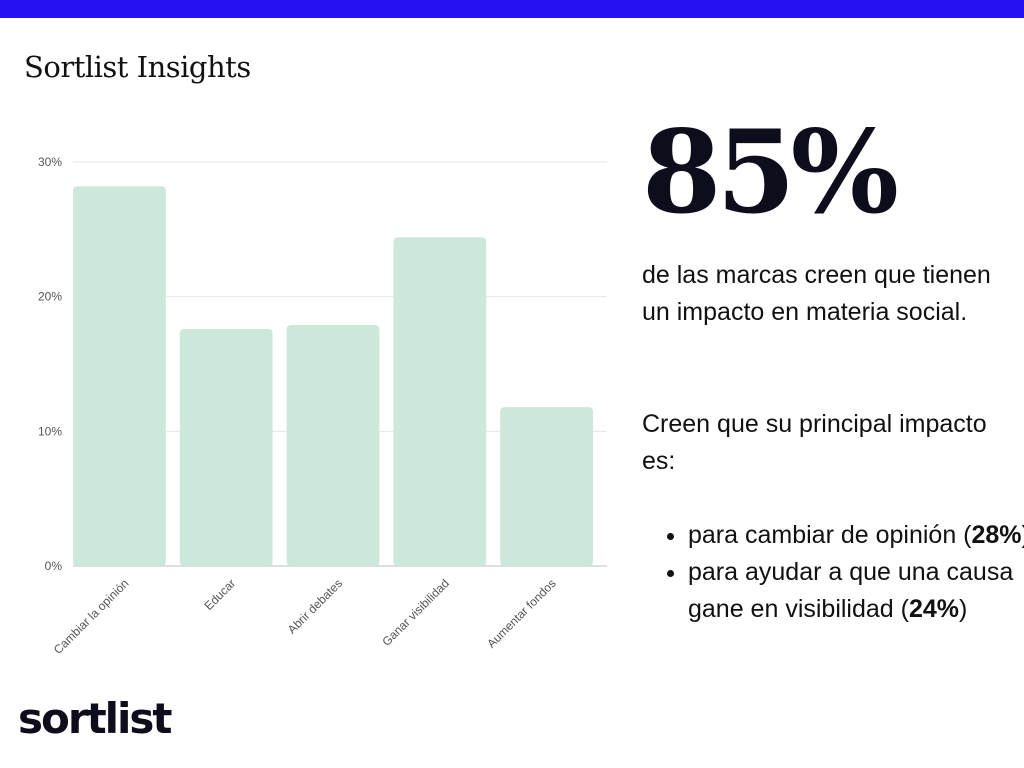 Image resolution: width=1024 pixels, height=768 pixels. I want to click on impact-value: 28%, so click(996, 535).